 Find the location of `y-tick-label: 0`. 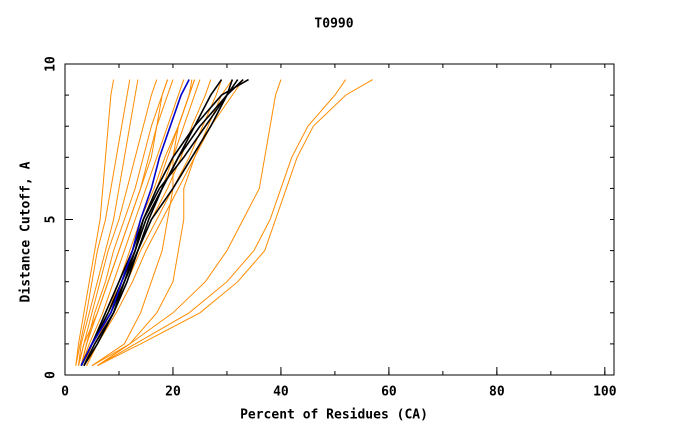

y-tick-label: 0 is located at coordinates (51, 375).